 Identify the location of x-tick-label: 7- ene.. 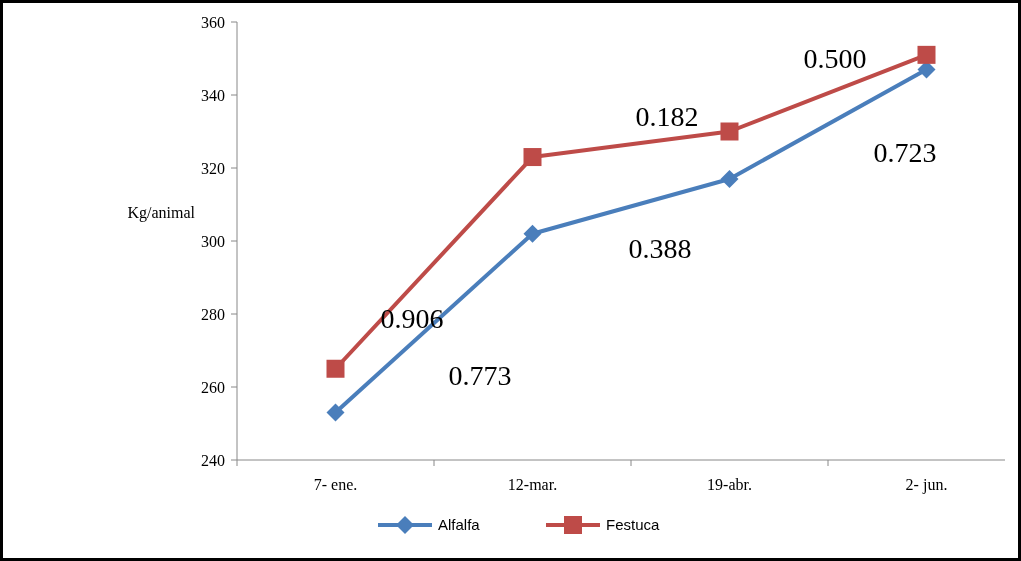
(335, 484).